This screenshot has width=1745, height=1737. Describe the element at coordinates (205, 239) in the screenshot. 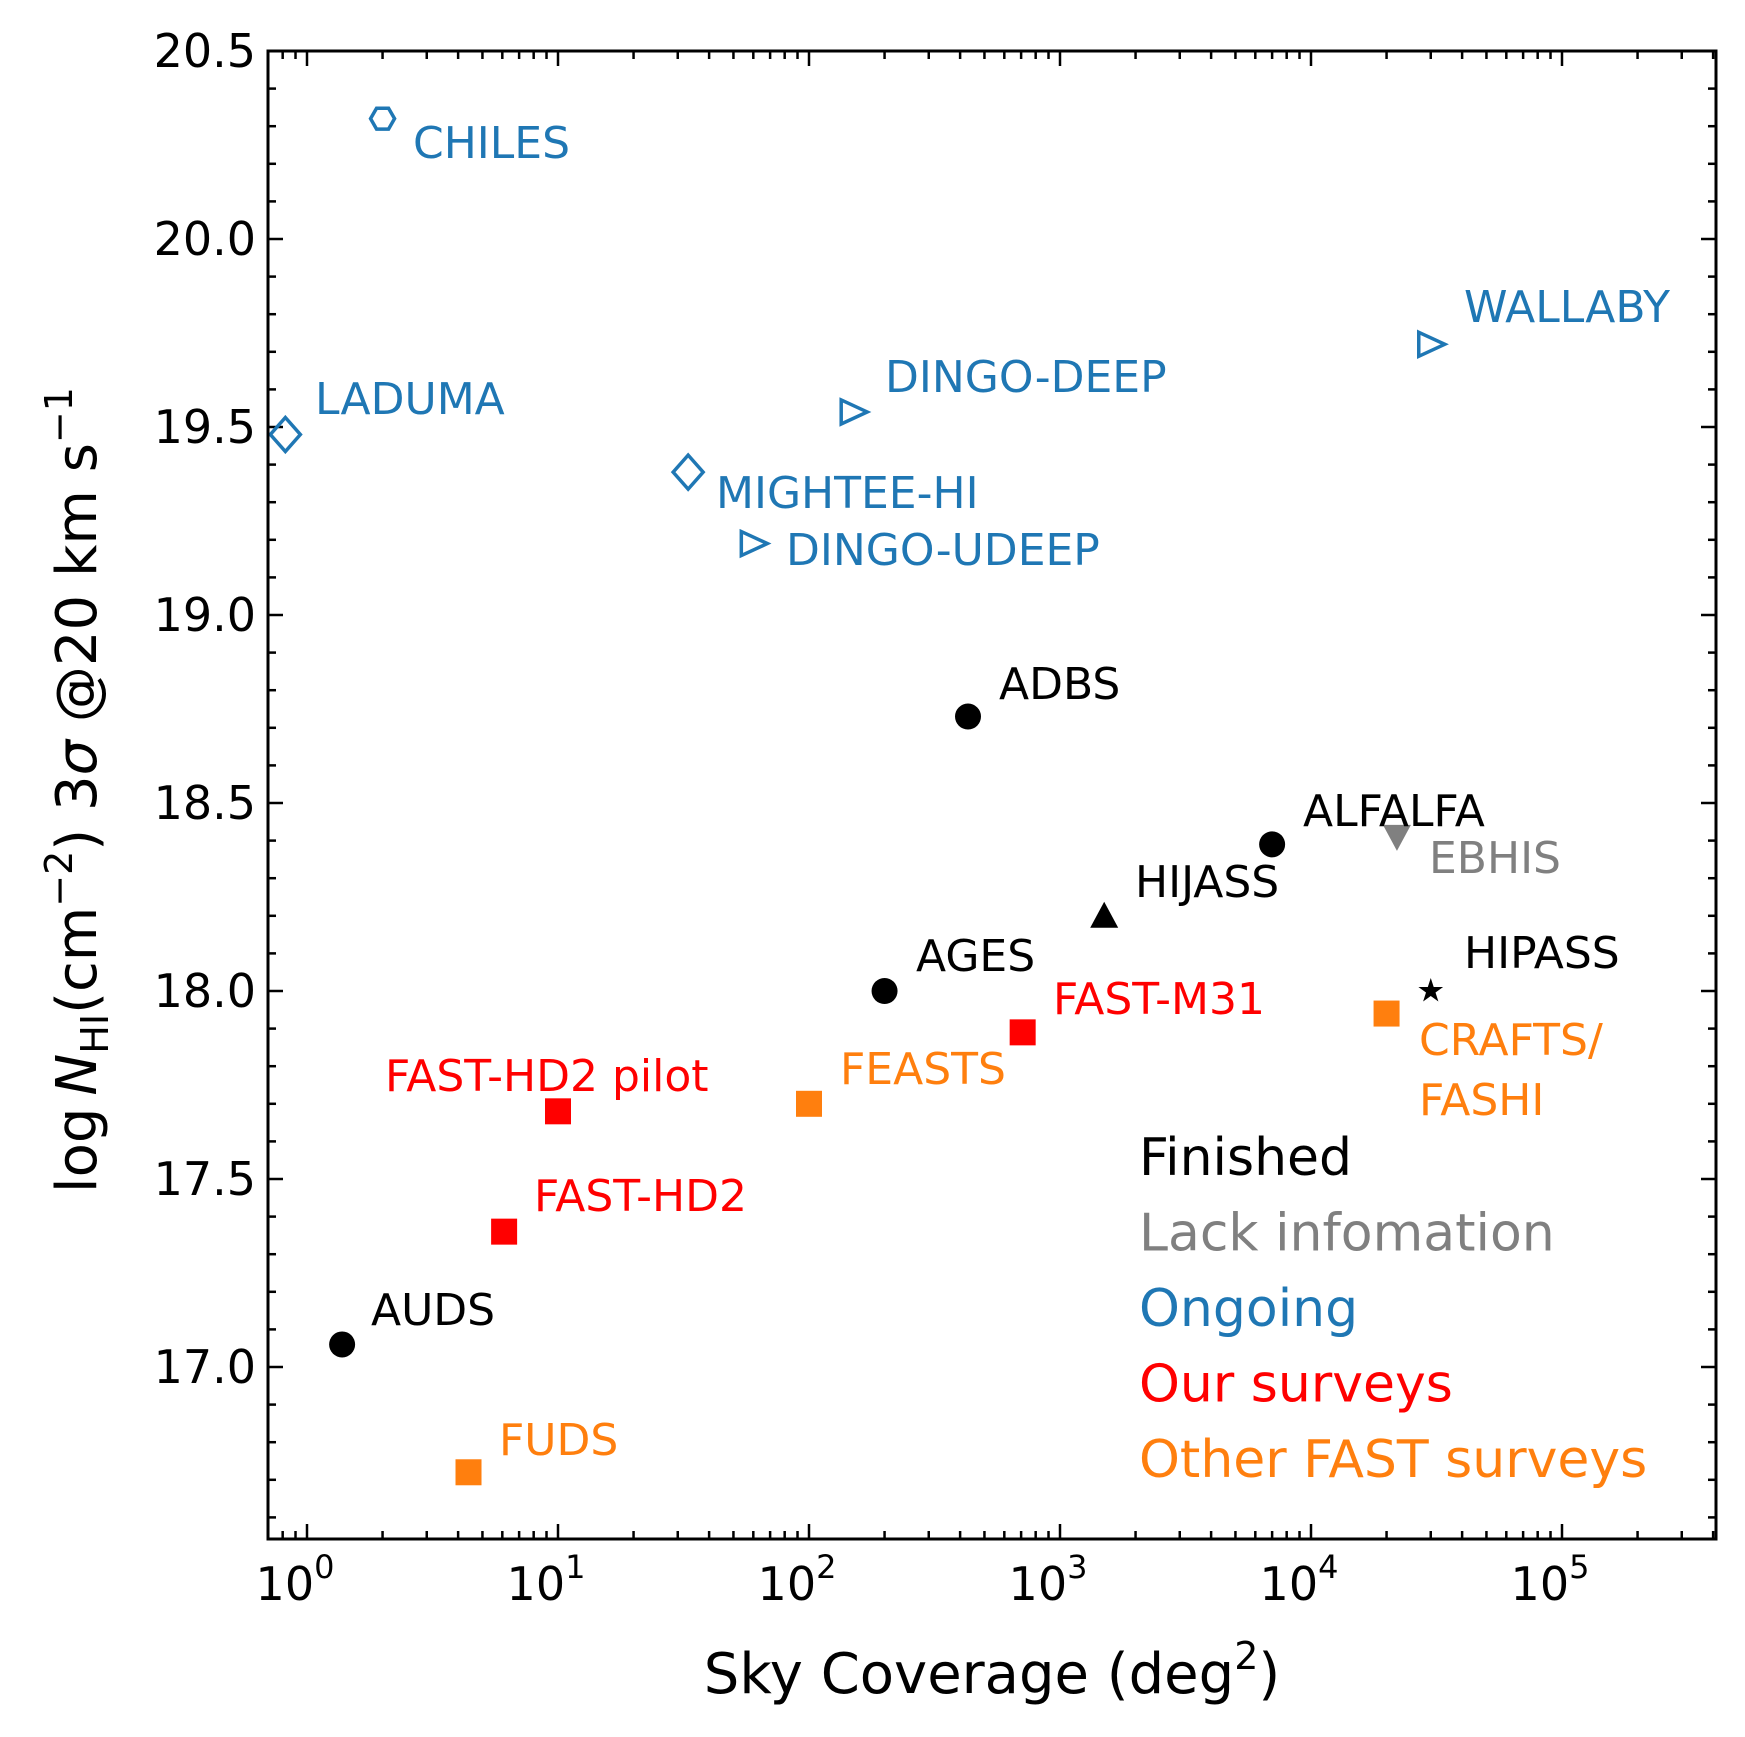

I see `y-tick-label: 20.0` at that location.